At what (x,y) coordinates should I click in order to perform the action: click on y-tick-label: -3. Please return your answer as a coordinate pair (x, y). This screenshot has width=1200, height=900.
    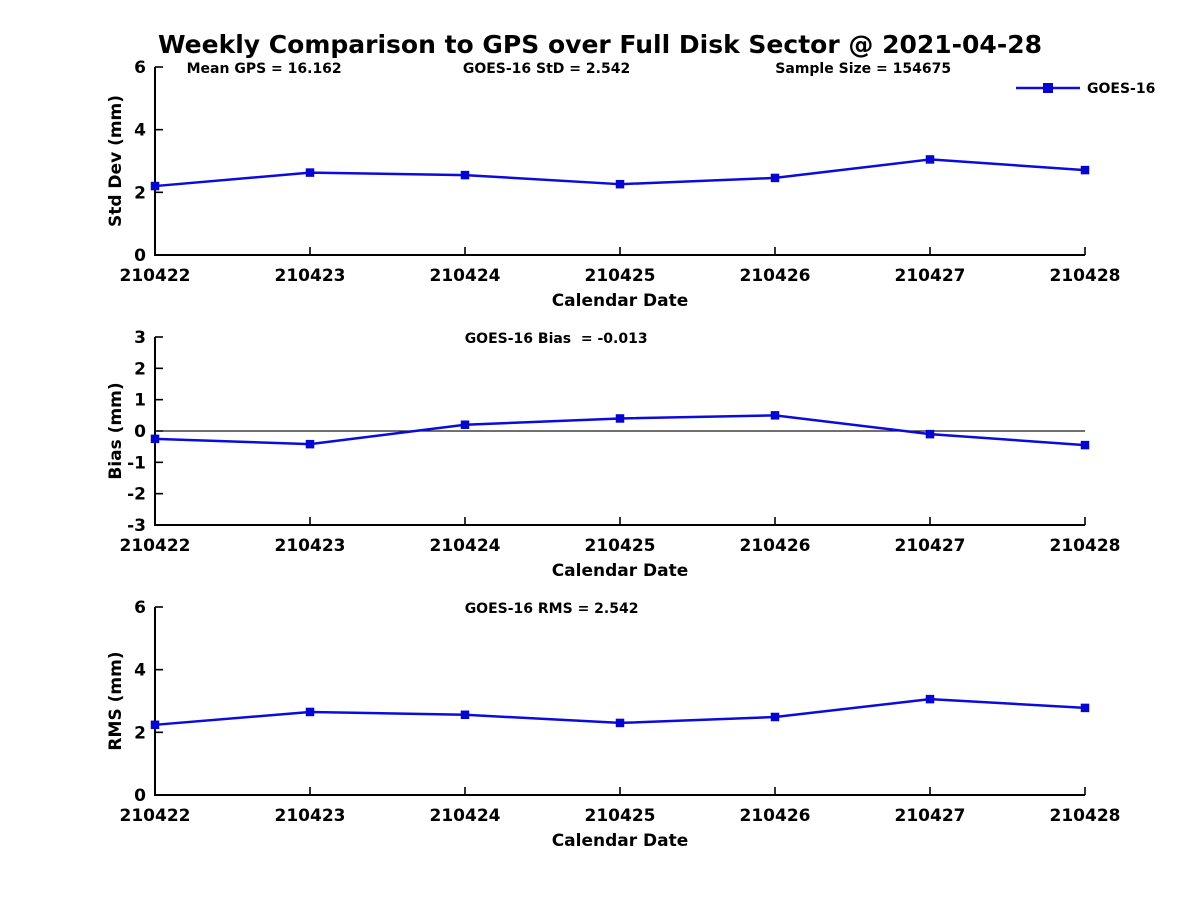
    Looking at the image, I should click on (136, 526).